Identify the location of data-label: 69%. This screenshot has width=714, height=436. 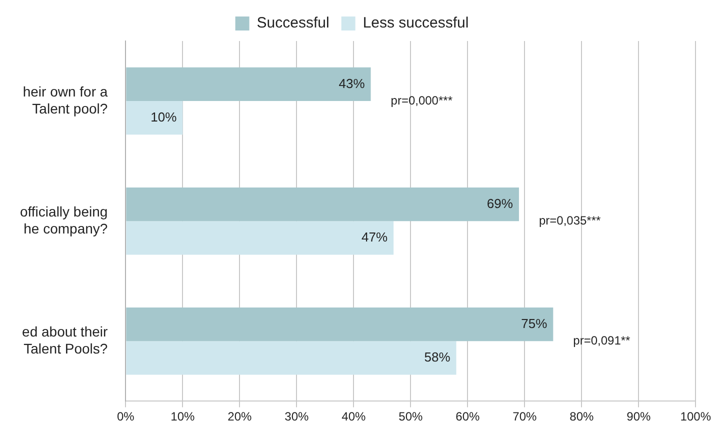
(500, 203).